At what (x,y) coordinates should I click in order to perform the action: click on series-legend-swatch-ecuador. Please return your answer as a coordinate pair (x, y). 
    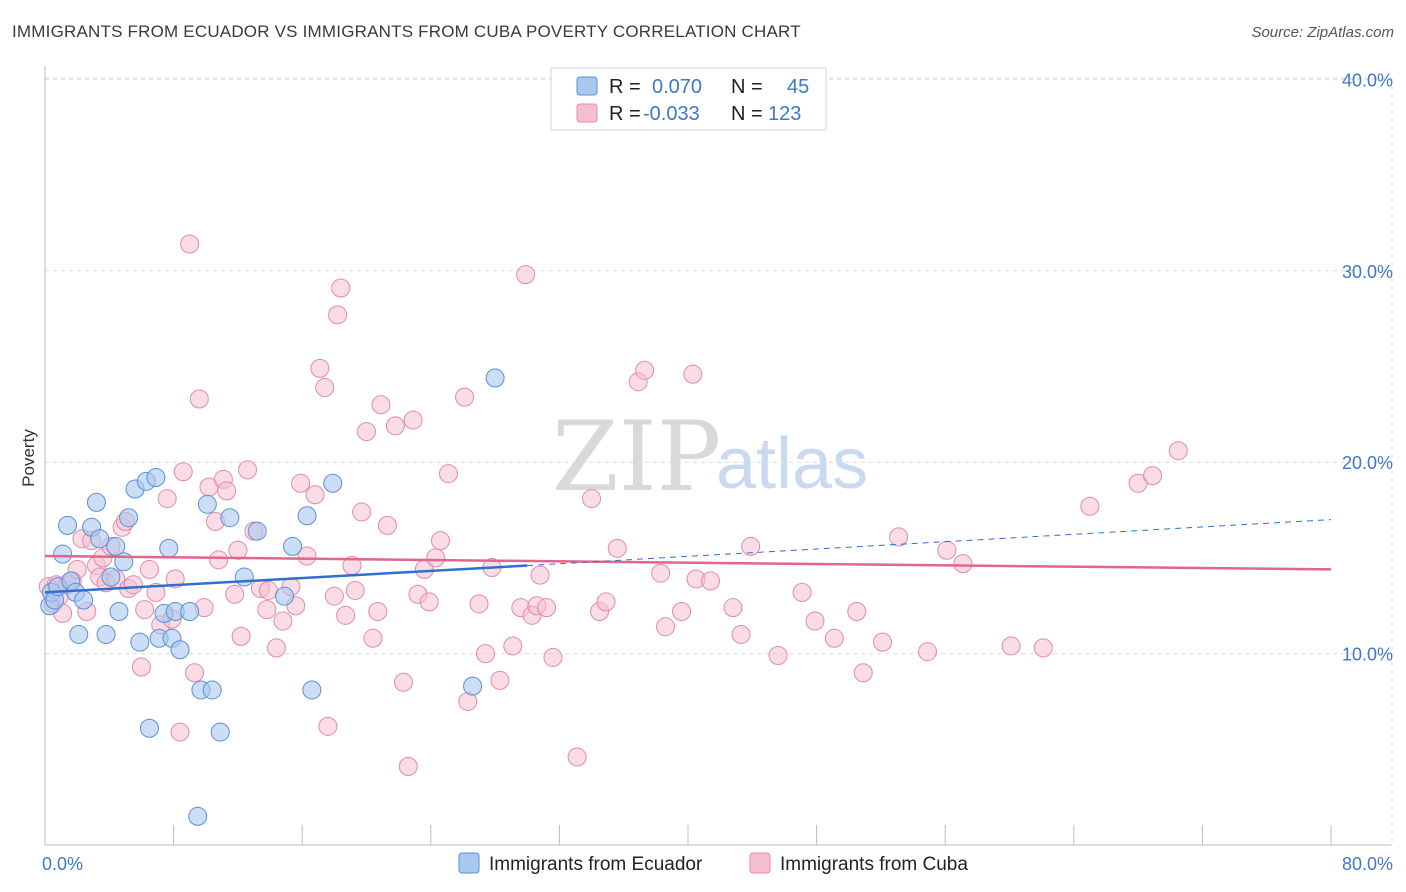
    Looking at the image, I should click on (469, 863).